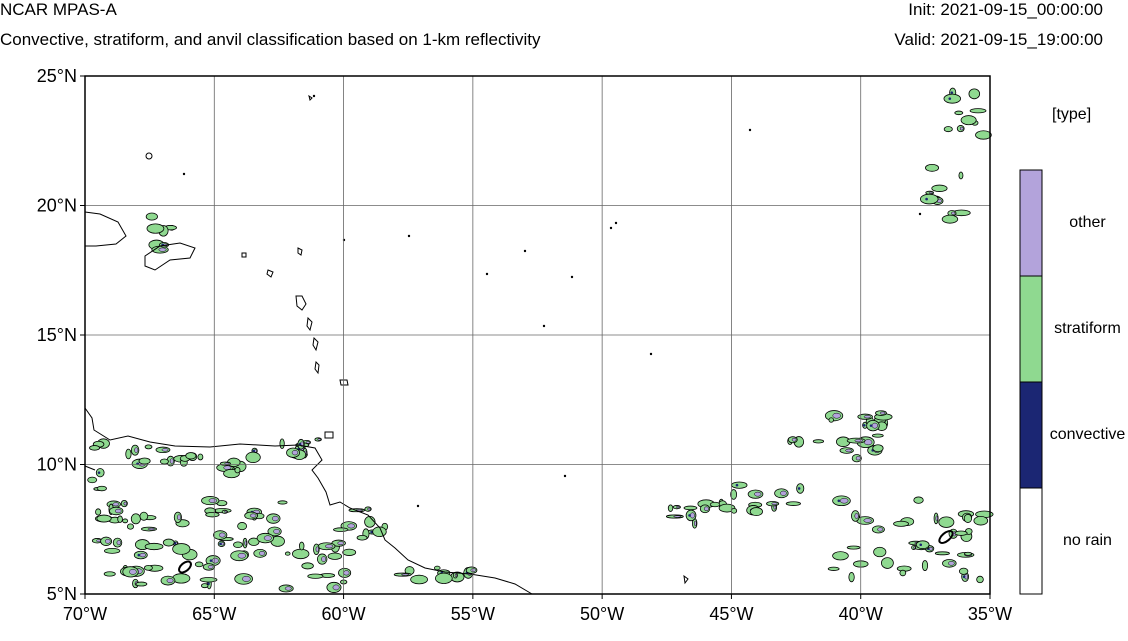 Image resolution: width=1128 pixels, height=641 pixels. I want to click on x-tick-label: 35°W, so click(990, 614).